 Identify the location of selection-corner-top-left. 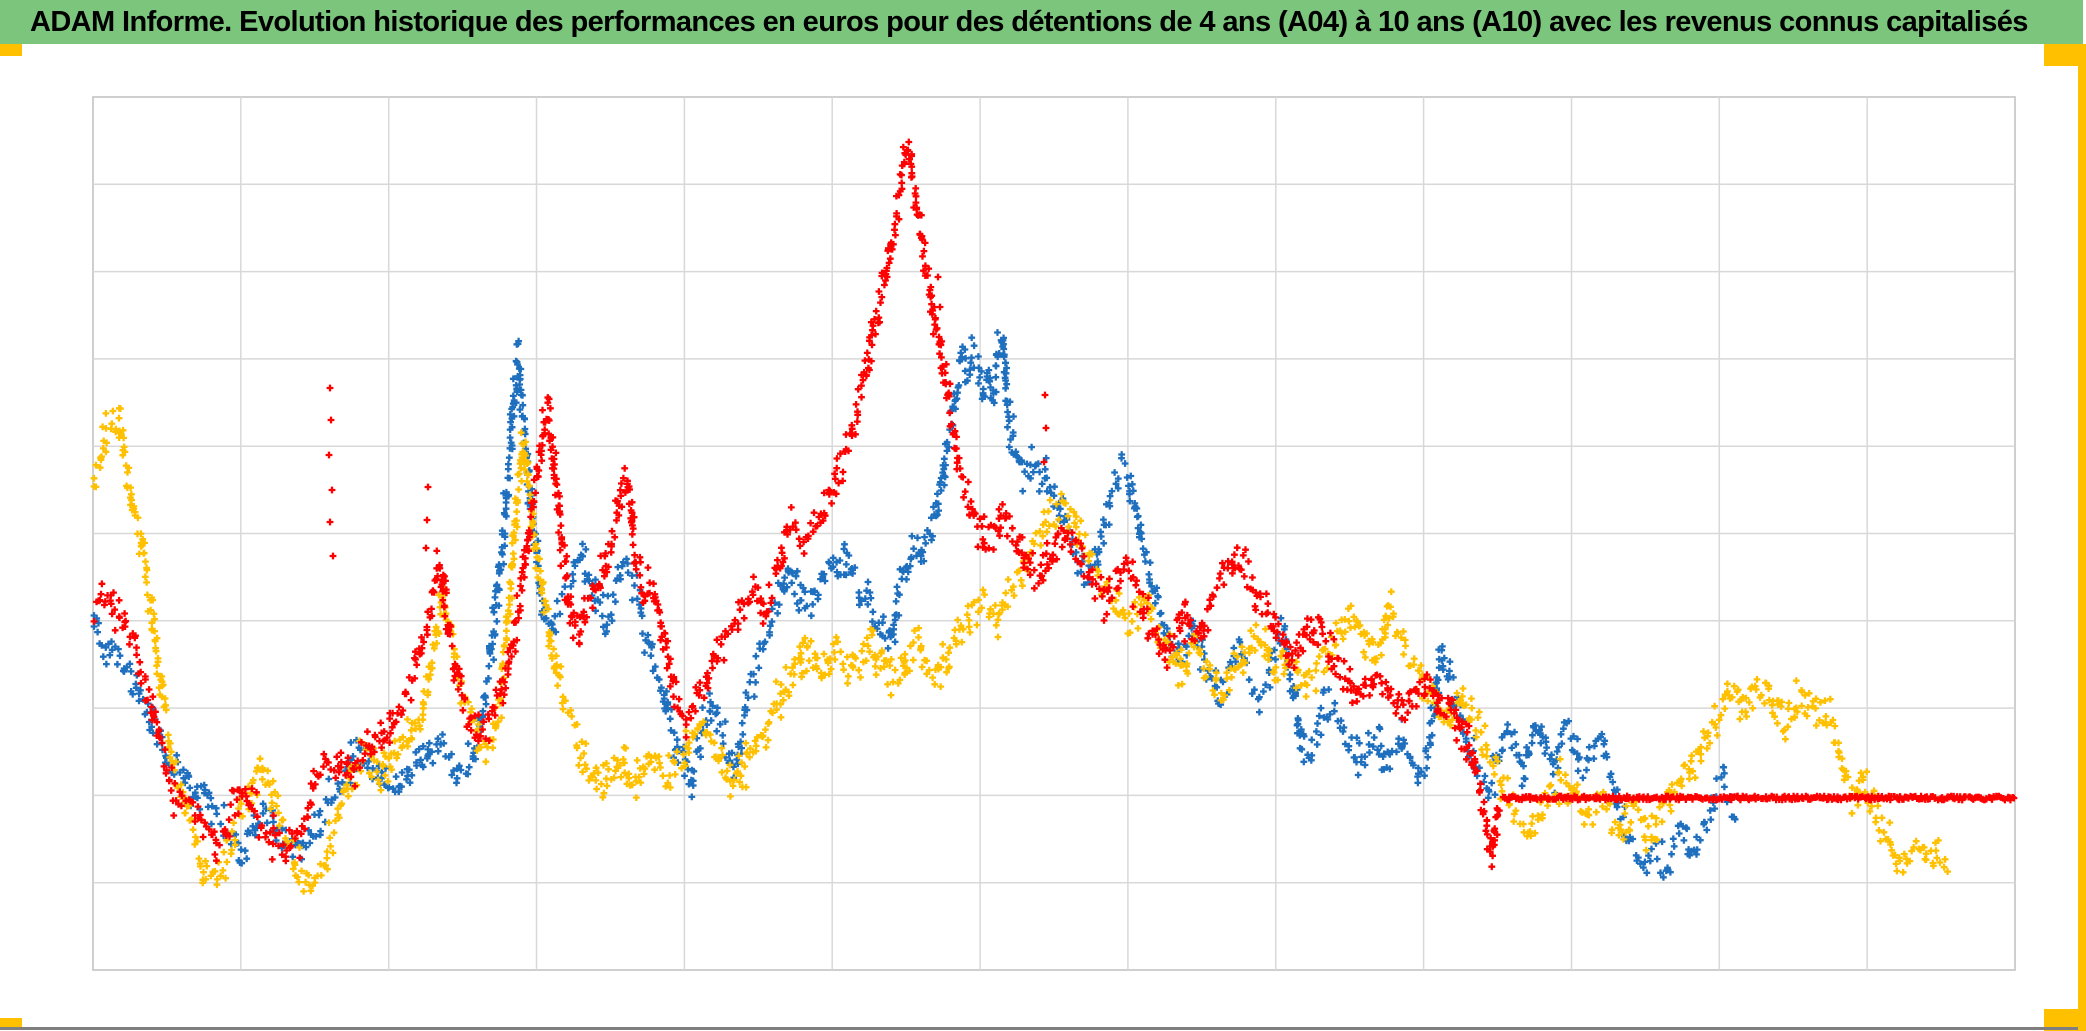
(11, 50).